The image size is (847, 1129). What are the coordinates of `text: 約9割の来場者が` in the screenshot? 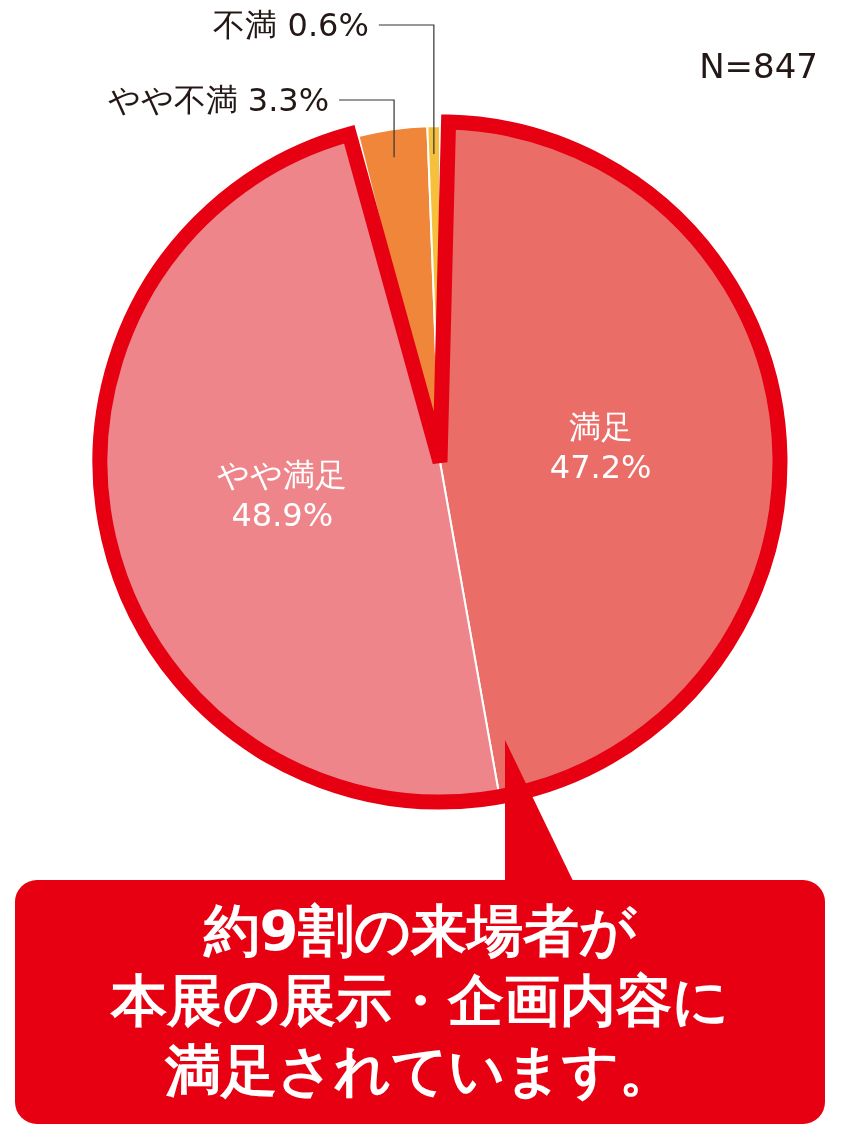 It's located at (420, 930).